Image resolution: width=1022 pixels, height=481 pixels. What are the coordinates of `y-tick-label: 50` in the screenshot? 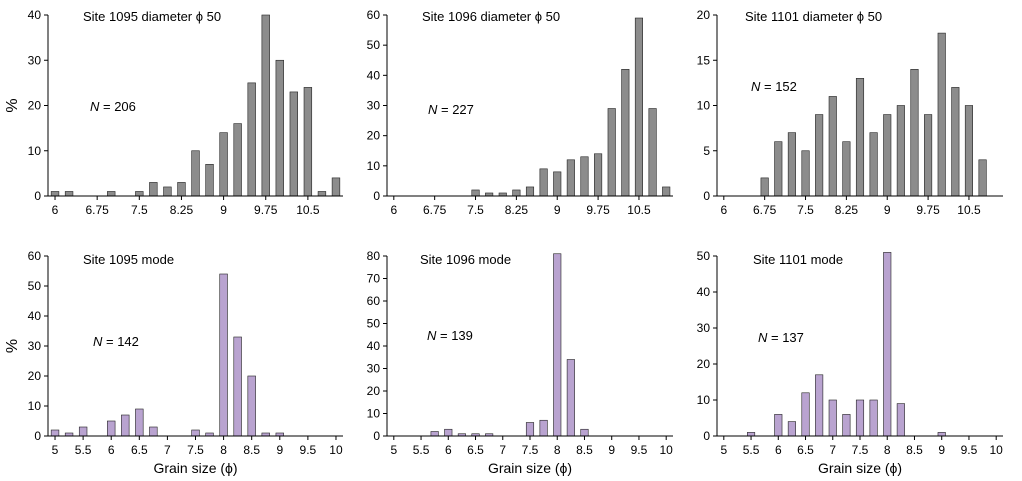 It's located at (704, 256).